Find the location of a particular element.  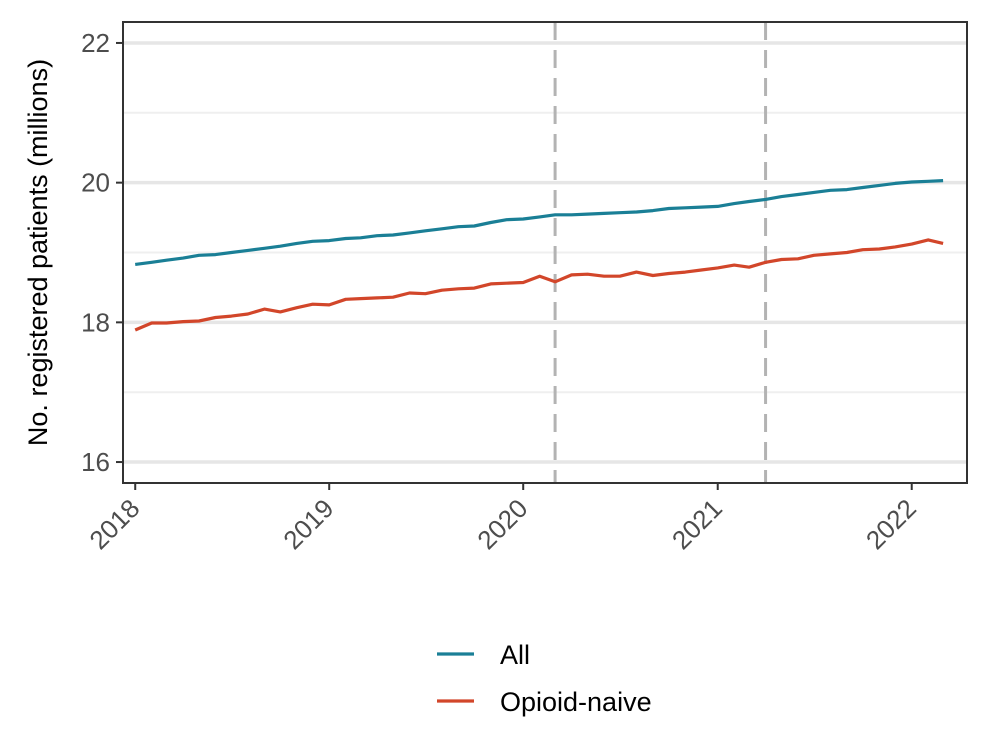

reference-lines is located at coordinates (660, 252).